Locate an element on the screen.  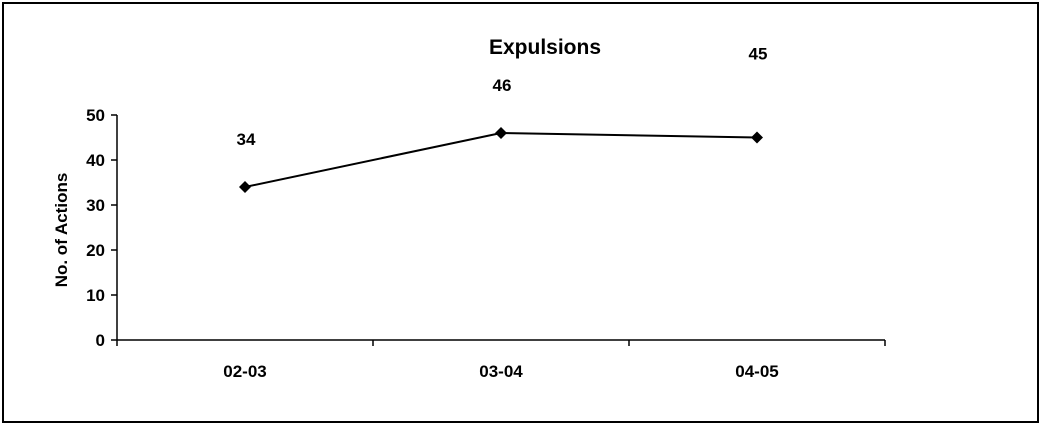
y-axis-title: No. of Actions is located at coordinates (61, 230).